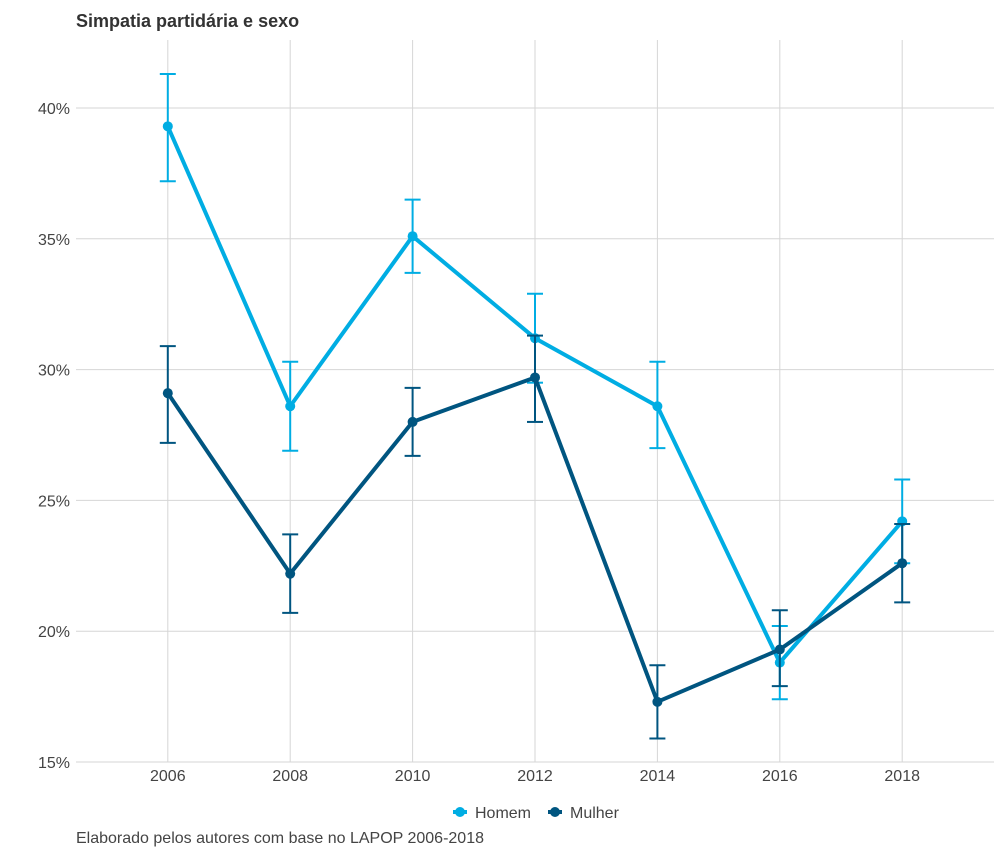 The image size is (1008, 864). I want to click on x-tick-label: 2008, so click(290, 776).